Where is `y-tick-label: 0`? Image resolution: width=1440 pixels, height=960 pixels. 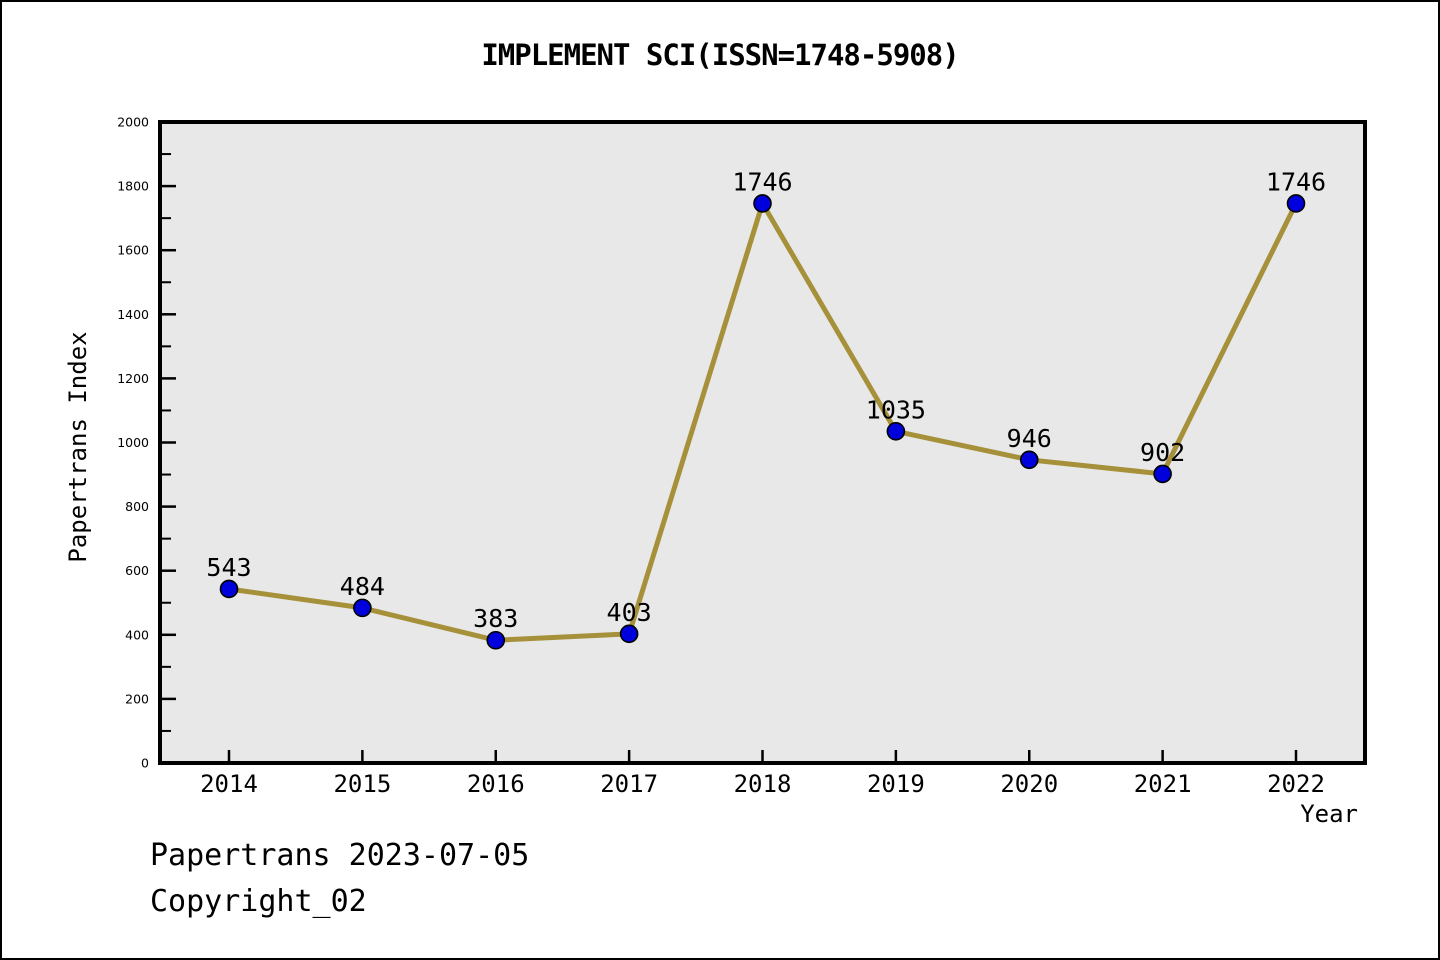 y-tick-label: 0 is located at coordinates (145, 763).